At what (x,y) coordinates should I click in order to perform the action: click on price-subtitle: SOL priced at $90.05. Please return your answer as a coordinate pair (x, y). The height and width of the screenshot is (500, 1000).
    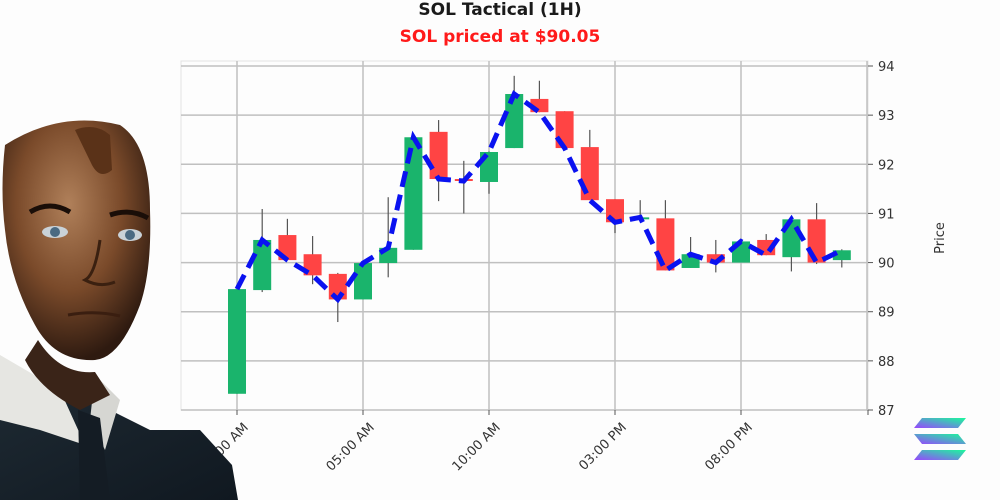
    Looking at the image, I should click on (500, 37).